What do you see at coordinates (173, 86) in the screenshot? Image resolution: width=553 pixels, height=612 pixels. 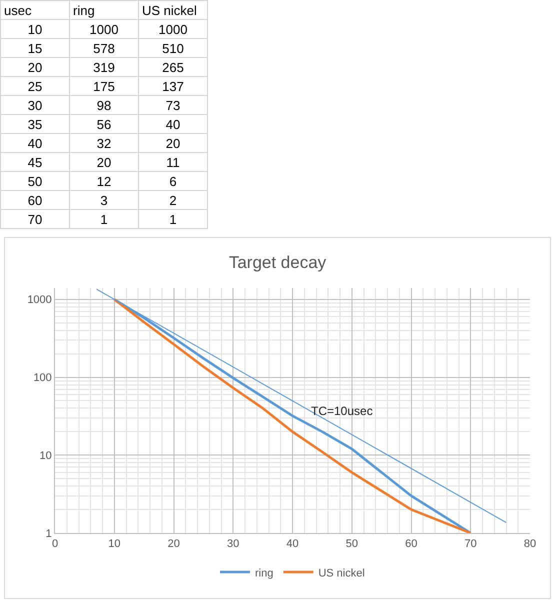 I see `data-label: 137` at bounding box center [173, 86].